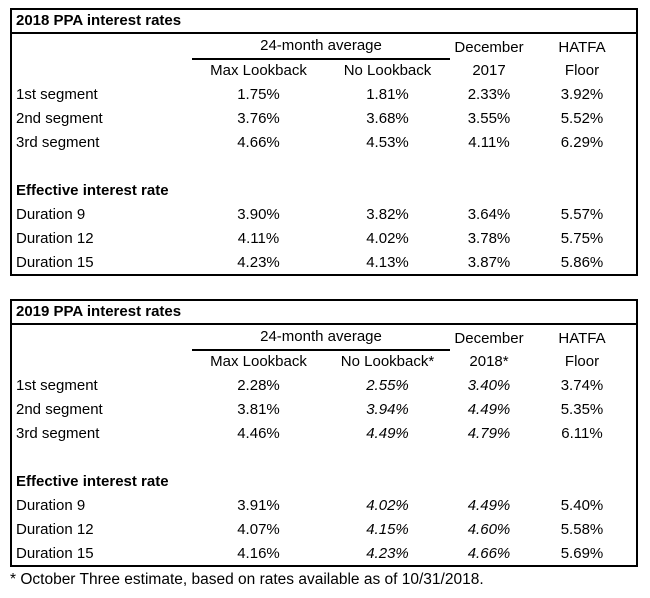 This screenshot has height=598, width=650. What do you see at coordinates (258, 94) in the screenshot?
I see `cell-value: 1.75%` at bounding box center [258, 94].